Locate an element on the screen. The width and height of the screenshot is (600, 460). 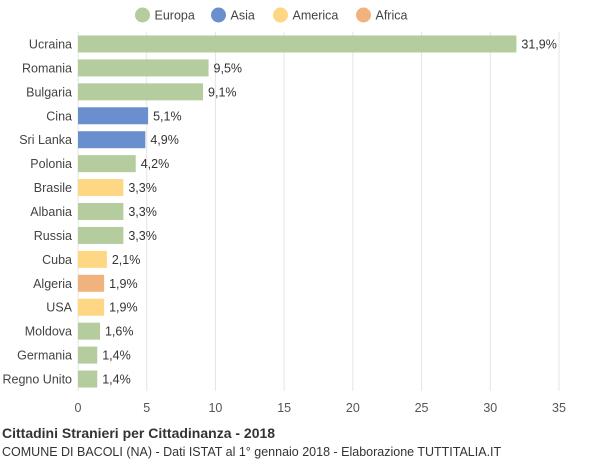
y-category-label: Albania is located at coordinates (51, 212).